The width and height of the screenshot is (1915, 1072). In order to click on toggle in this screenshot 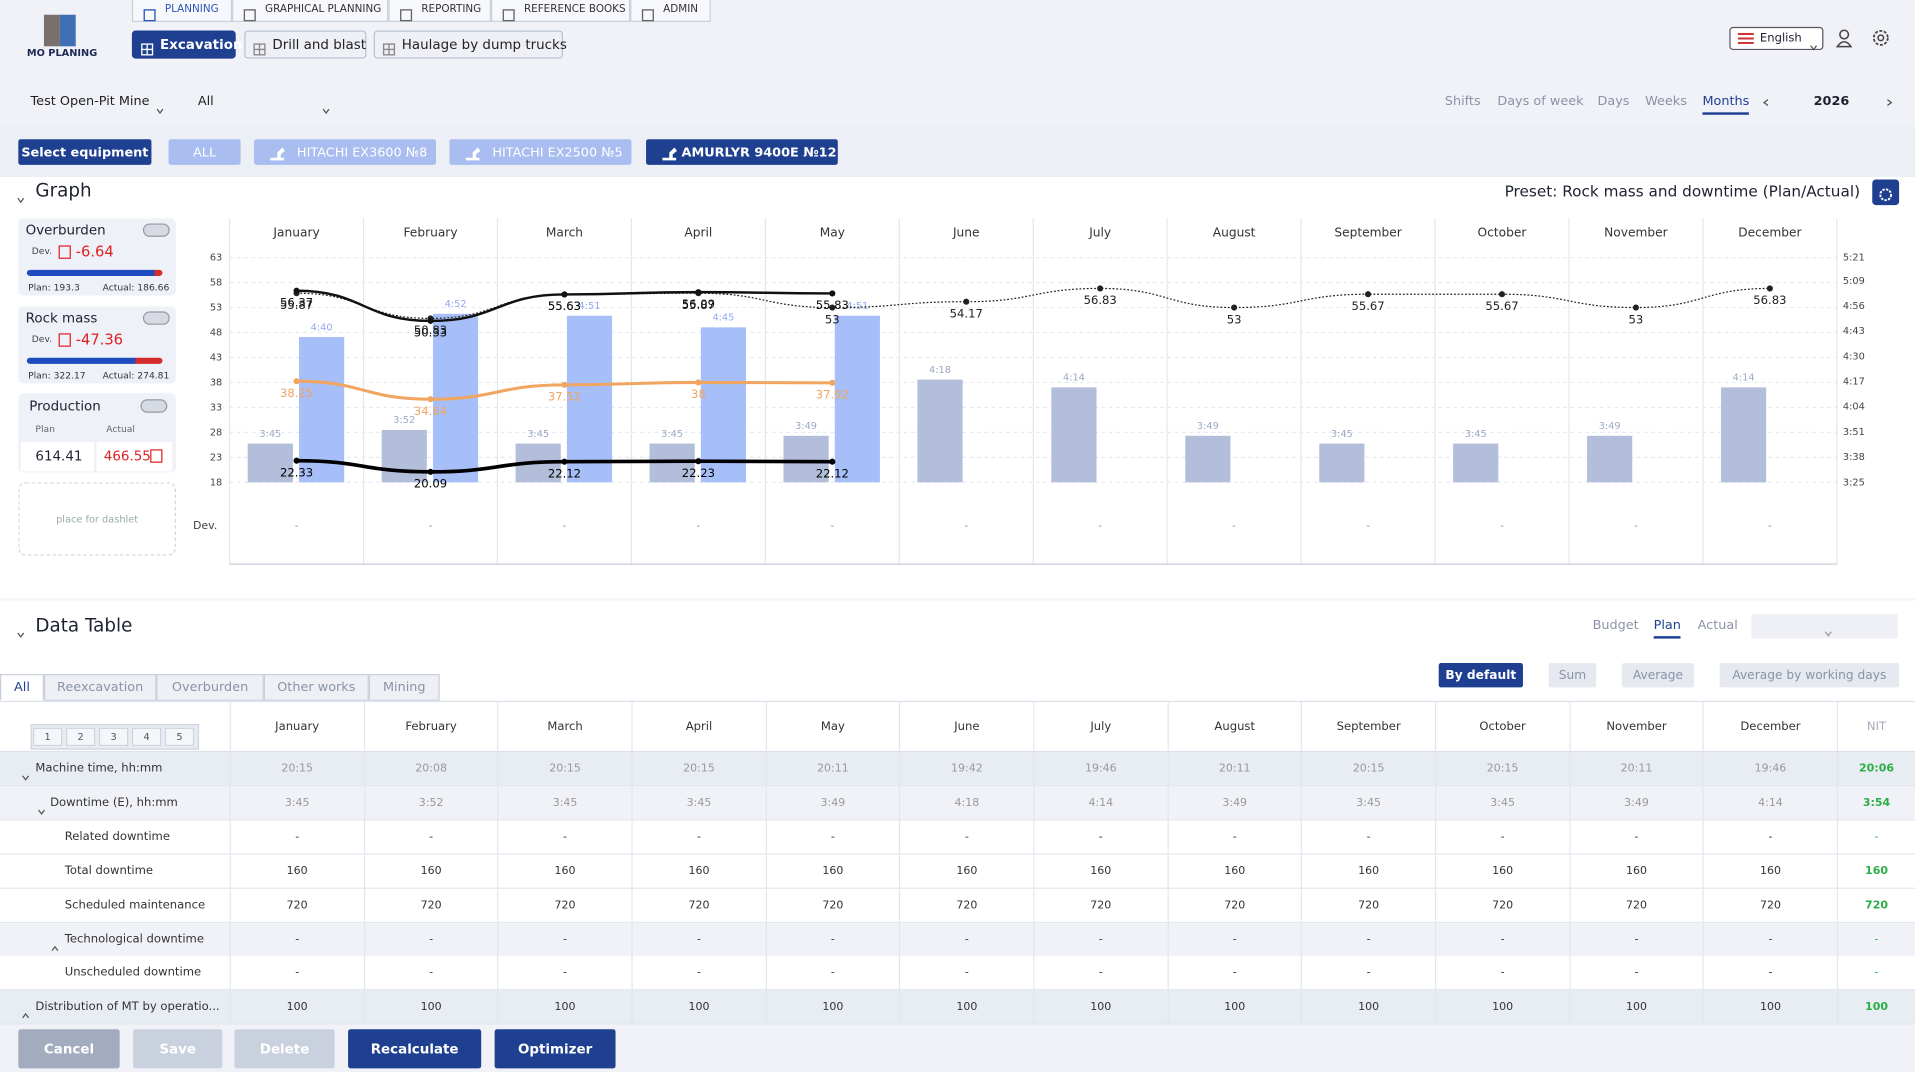, I will do `click(156, 318)`.